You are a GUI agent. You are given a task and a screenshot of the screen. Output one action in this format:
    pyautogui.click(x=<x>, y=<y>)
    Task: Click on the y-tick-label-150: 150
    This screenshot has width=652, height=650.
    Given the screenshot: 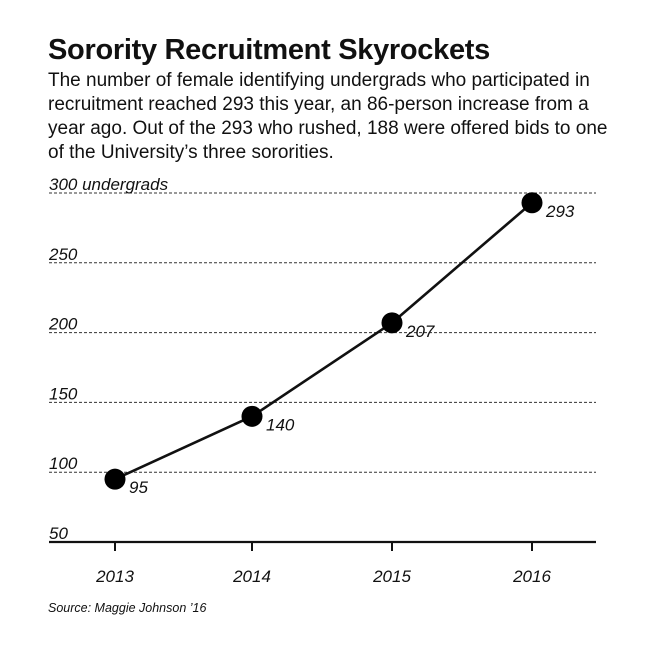 What is the action you would take?
    pyautogui.click(x=63, y=393)
    